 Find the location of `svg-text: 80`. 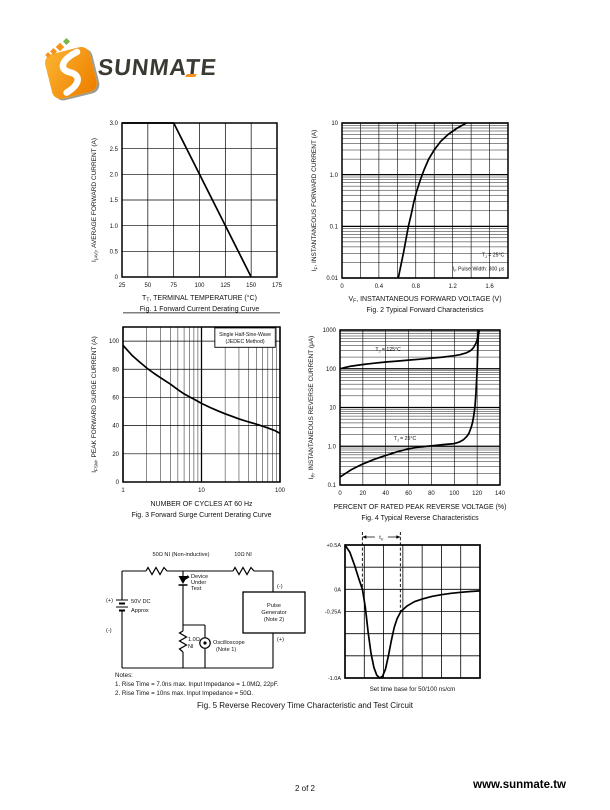

svg-text: 80 is located at coordinates (431, 494).